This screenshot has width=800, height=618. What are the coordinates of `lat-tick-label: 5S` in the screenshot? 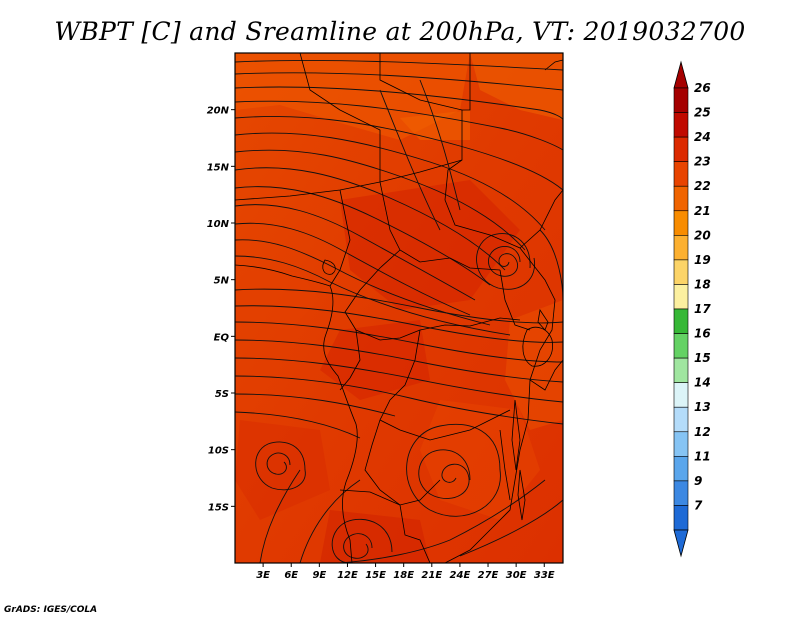 It's located at (222, 394).